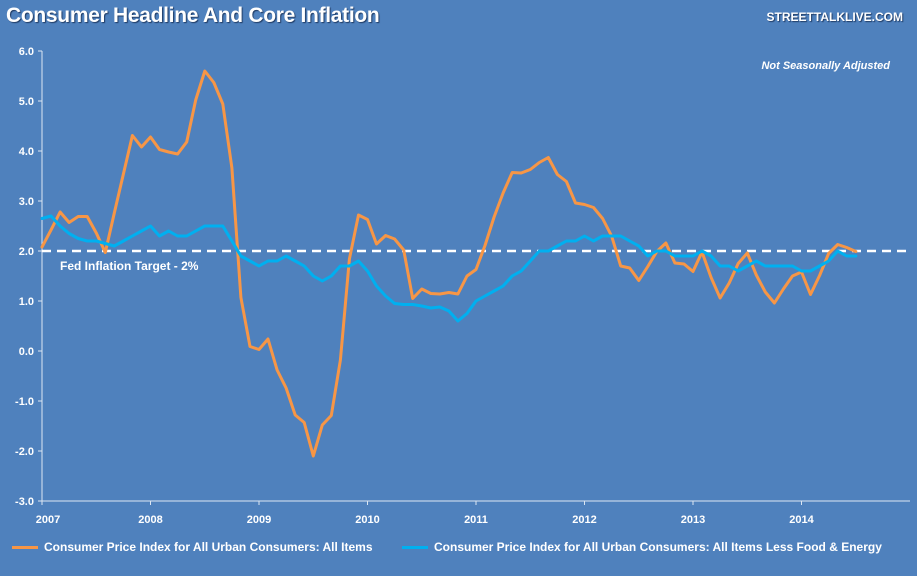  I want to click on y-tick-label: 2.0, so click(26, 252).